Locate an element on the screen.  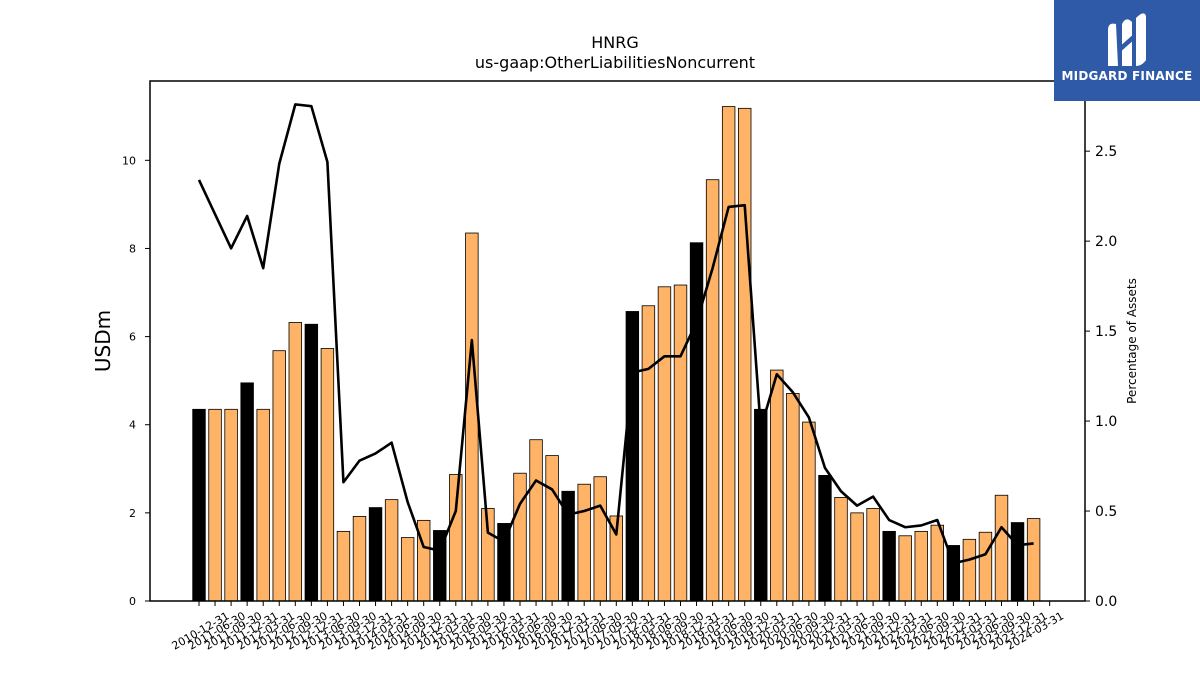
y2-tick-label: 2.5 is located at coordinates (1106, 152).